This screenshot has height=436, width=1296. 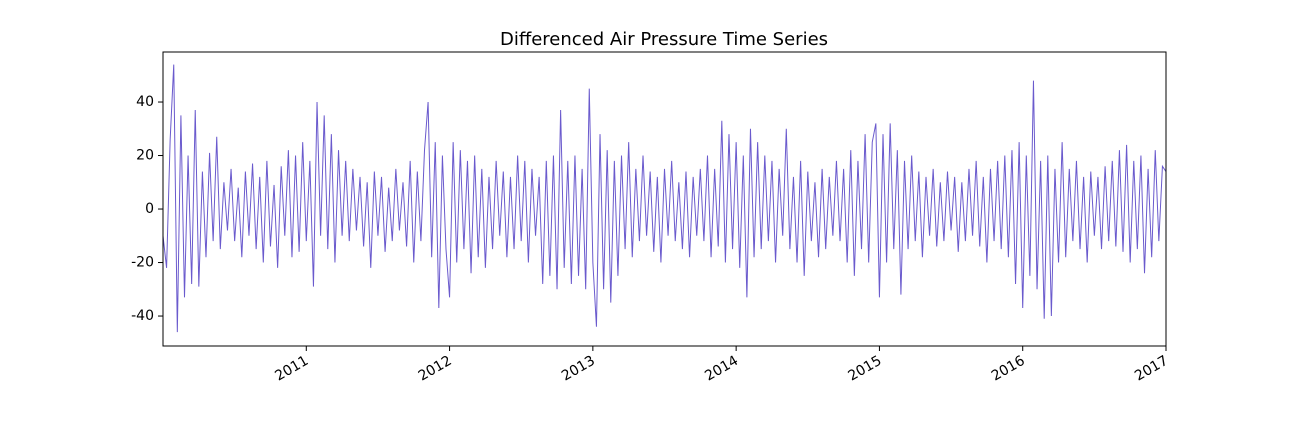 I want to click on y-tick-label: -40, so click(x=142, y=316).